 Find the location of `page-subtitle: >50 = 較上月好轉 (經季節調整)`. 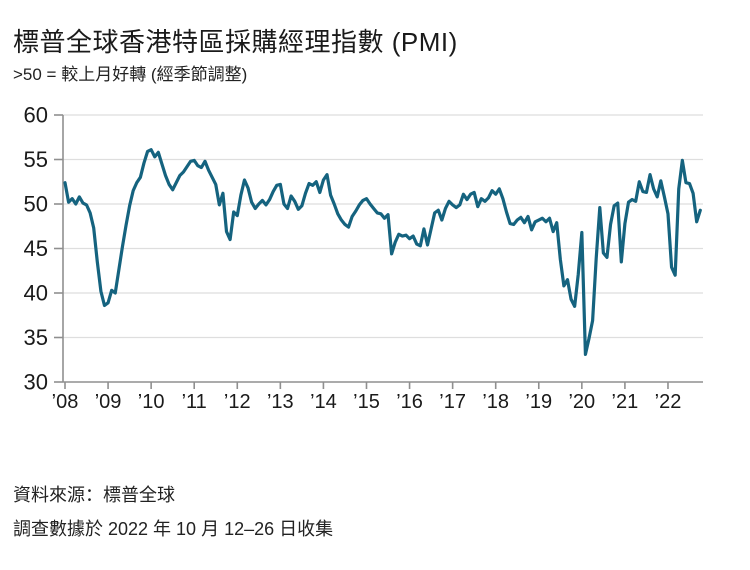

page-subtitle: >50 = 較上月好轉 (經季節調整) is located at coordinates (130, 74).